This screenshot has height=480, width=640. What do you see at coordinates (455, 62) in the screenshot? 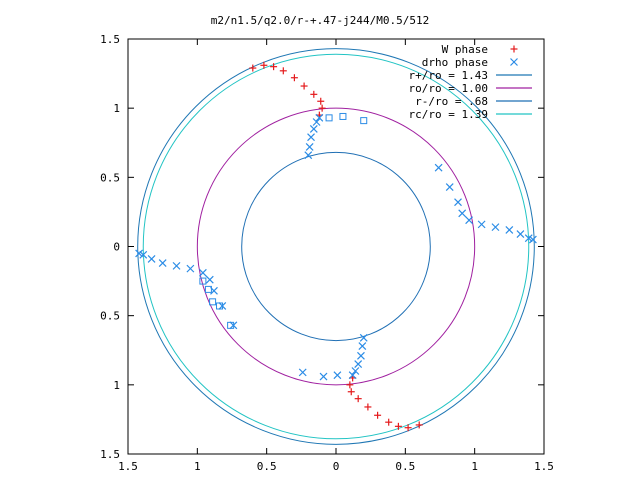
I see `legend-label: drho phase` at bounding box center [455, 62].